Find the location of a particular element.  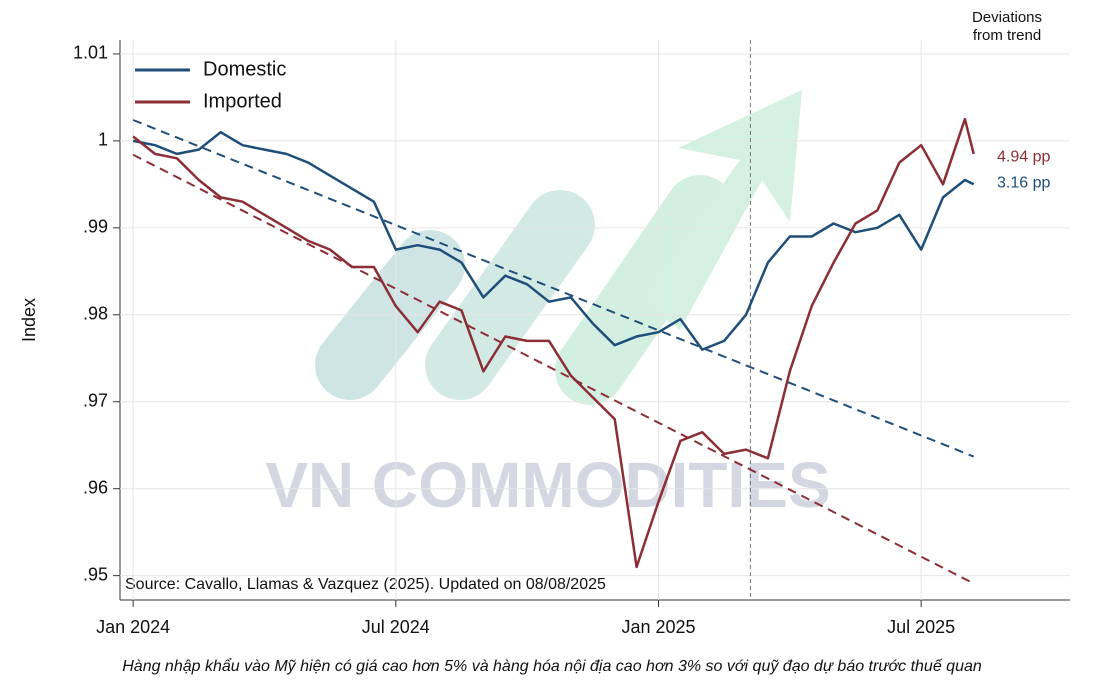

legend-label: Domestic is located at coordinates (244, 69).